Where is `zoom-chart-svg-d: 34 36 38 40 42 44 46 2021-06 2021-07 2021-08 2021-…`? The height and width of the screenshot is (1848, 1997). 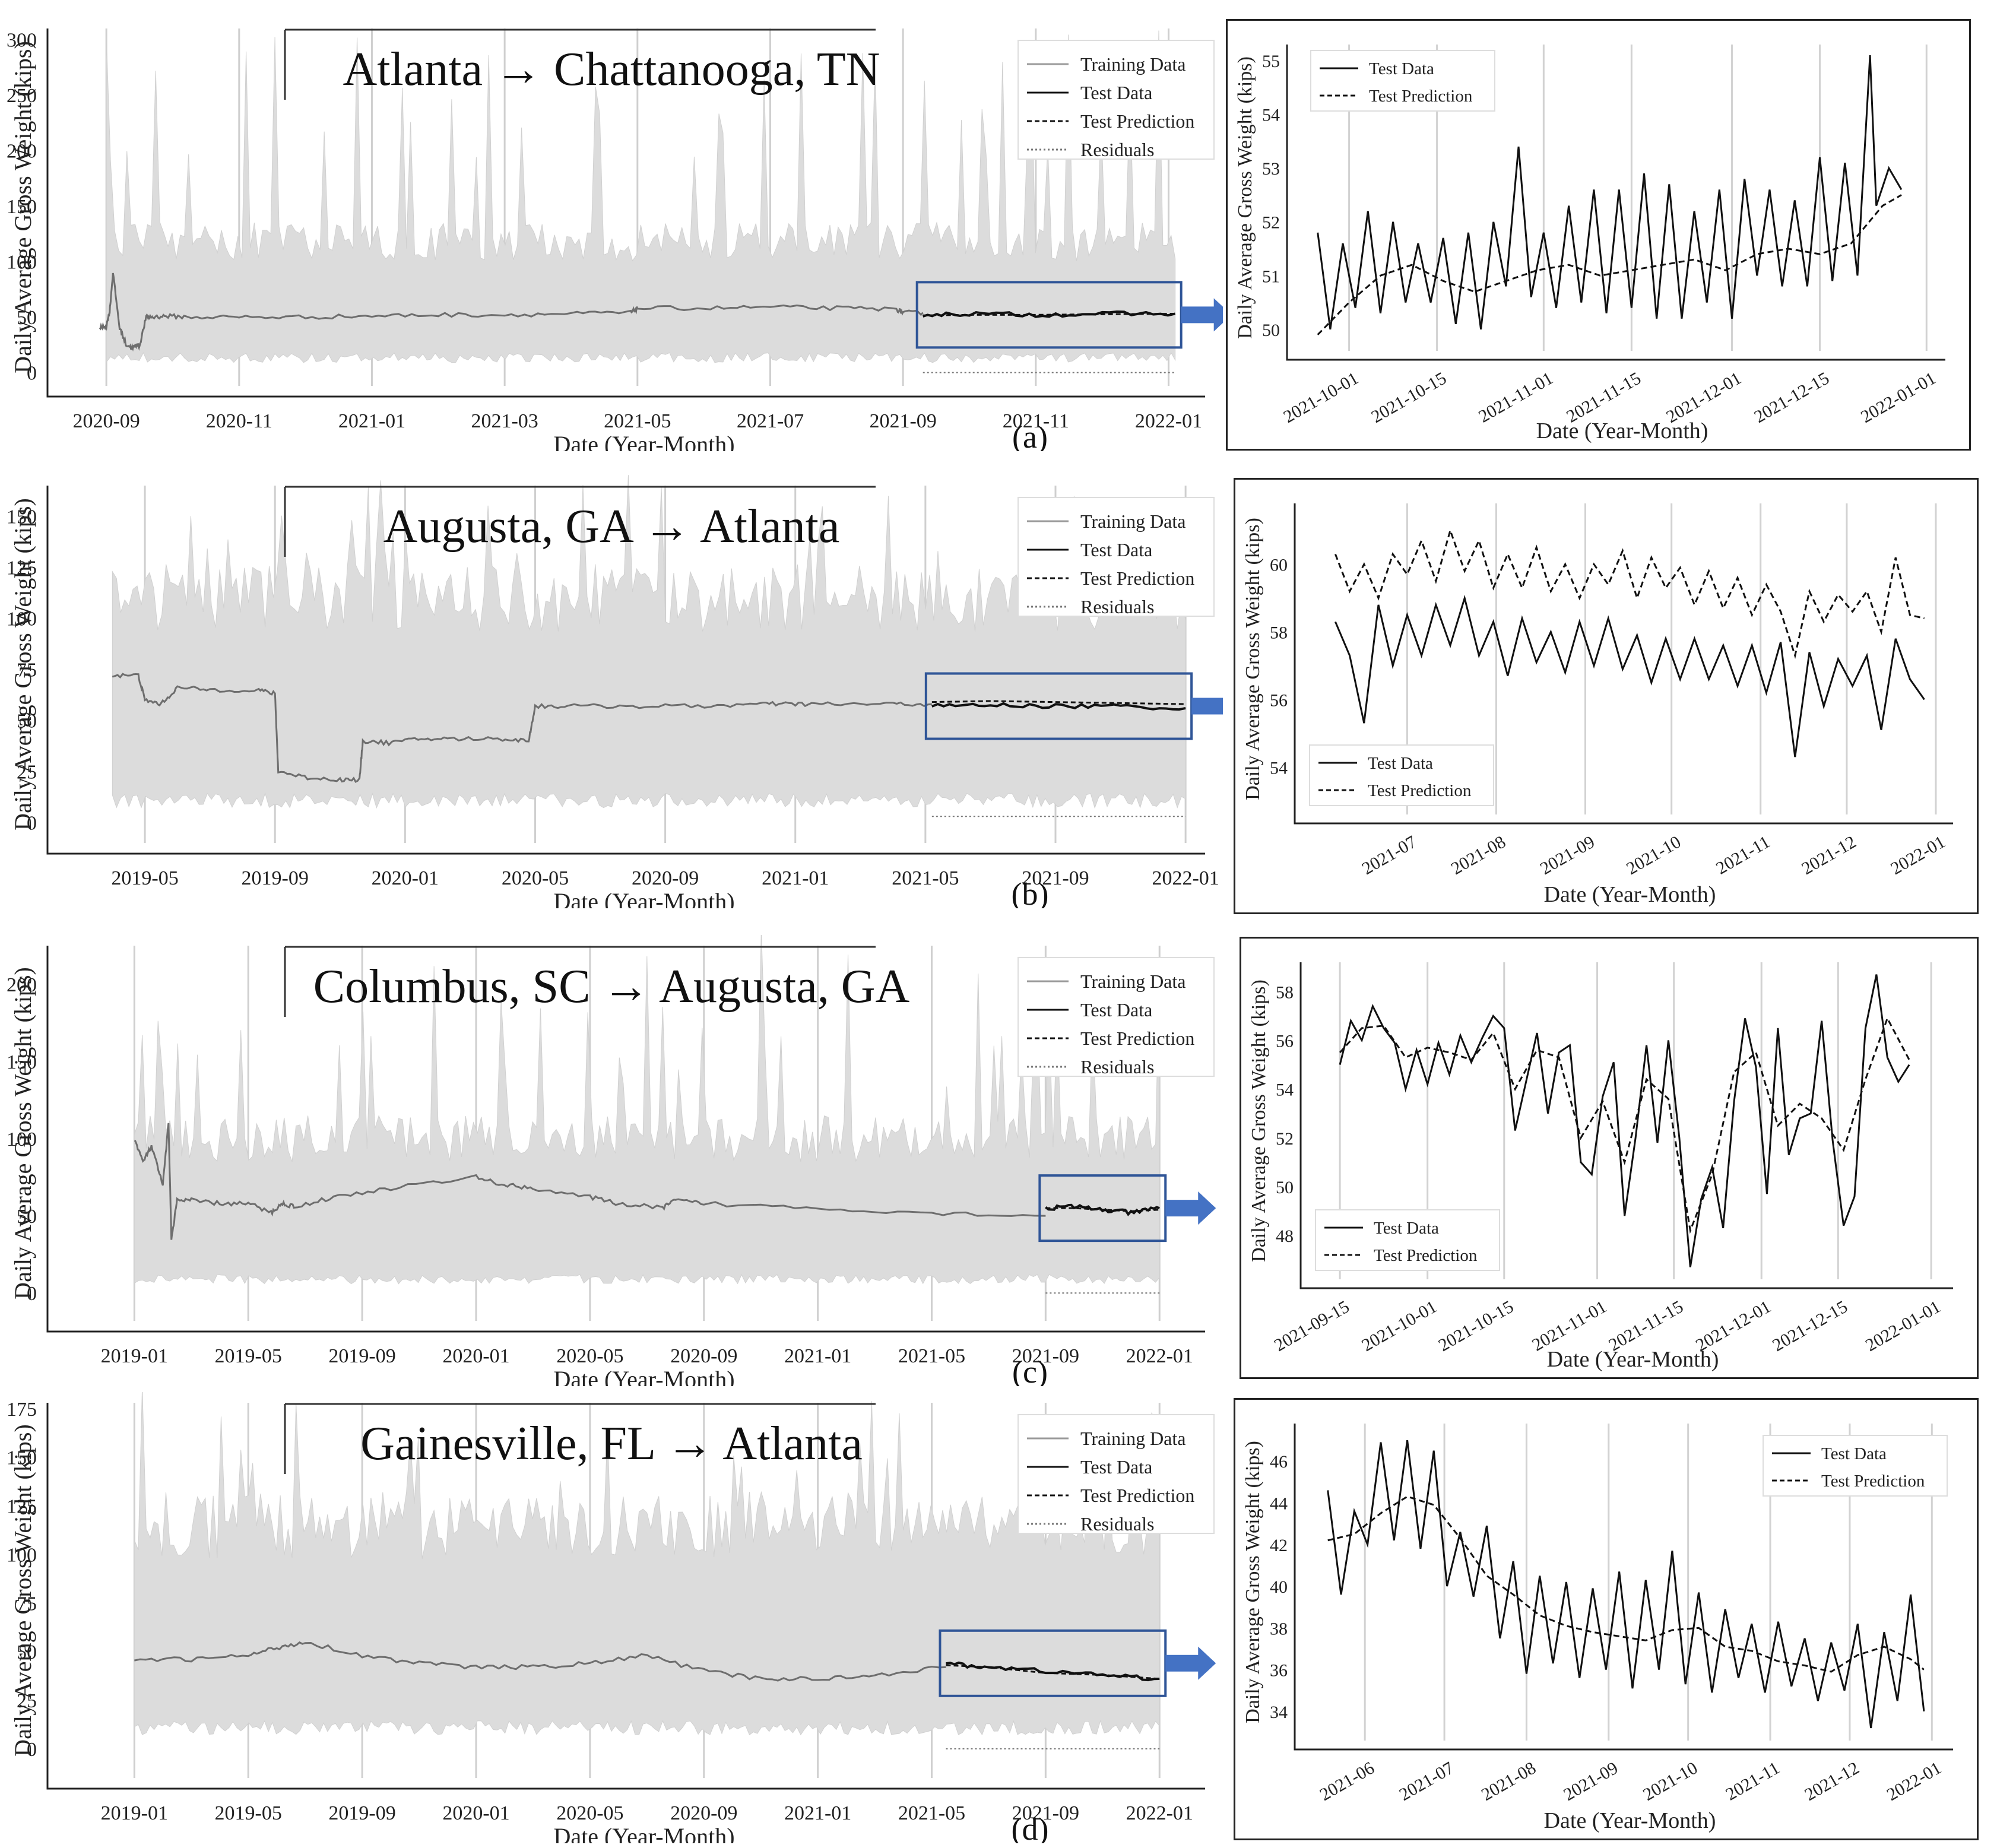
zoom-chart-svg-d: 34 36 38 40 42 44 46 2021-06 2021-07 2021-08 2021-… is located at coordinates (1597, 1628).